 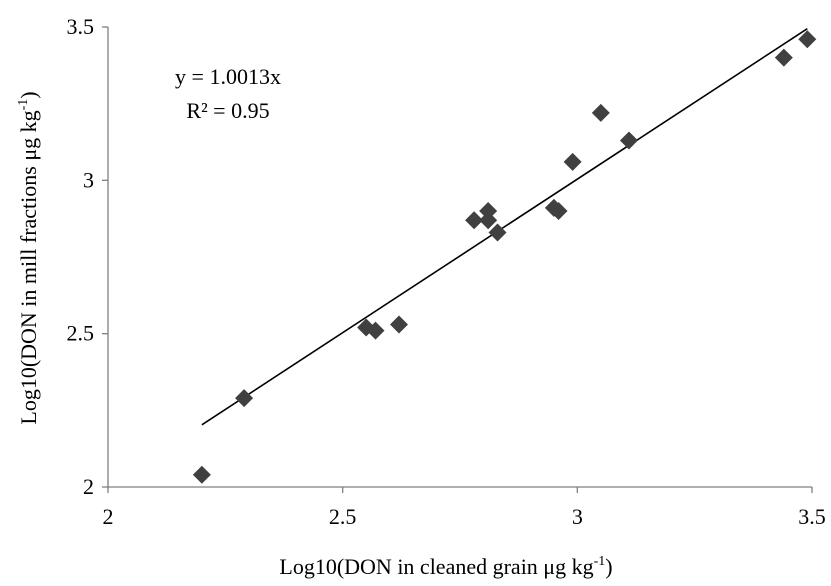 I want to click on r-squared-label: R² = 0.95, so click(x=227, y=110).